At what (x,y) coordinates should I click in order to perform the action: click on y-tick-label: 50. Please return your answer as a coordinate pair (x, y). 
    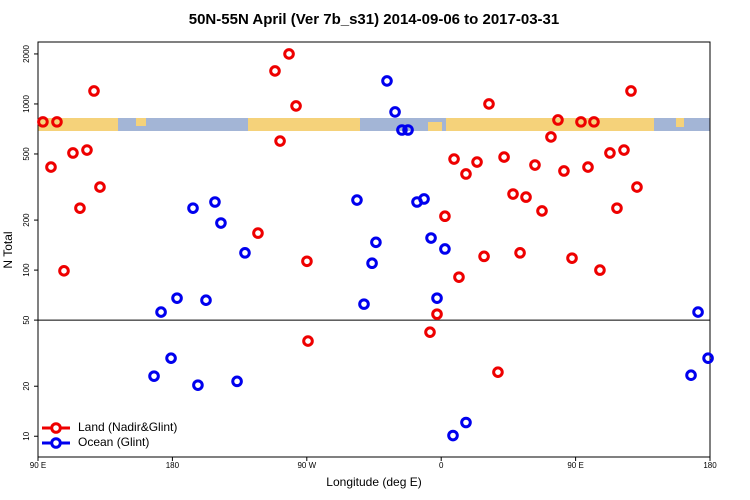
    Looking at the image, I should click on (26, 319).